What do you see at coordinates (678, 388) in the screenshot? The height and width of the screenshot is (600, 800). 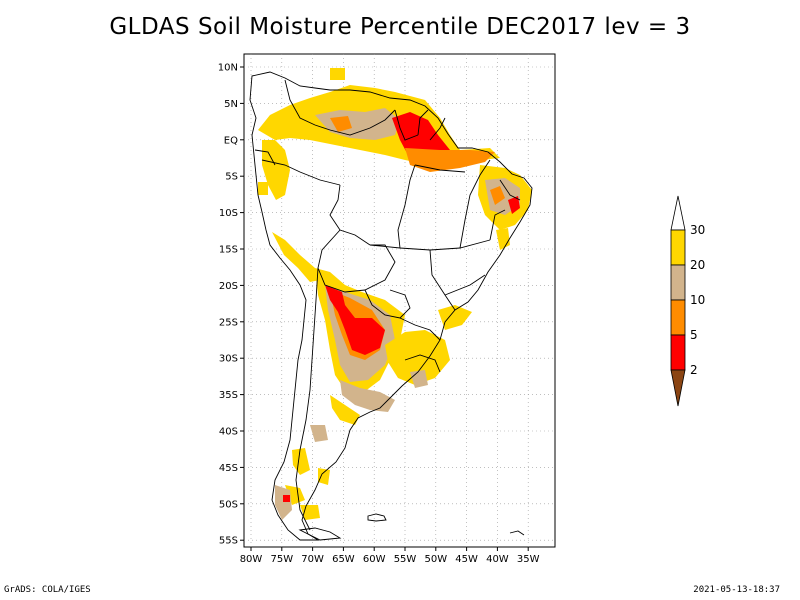 I see `colorbar-bottom-arrow` at bounding box center [678, 388].